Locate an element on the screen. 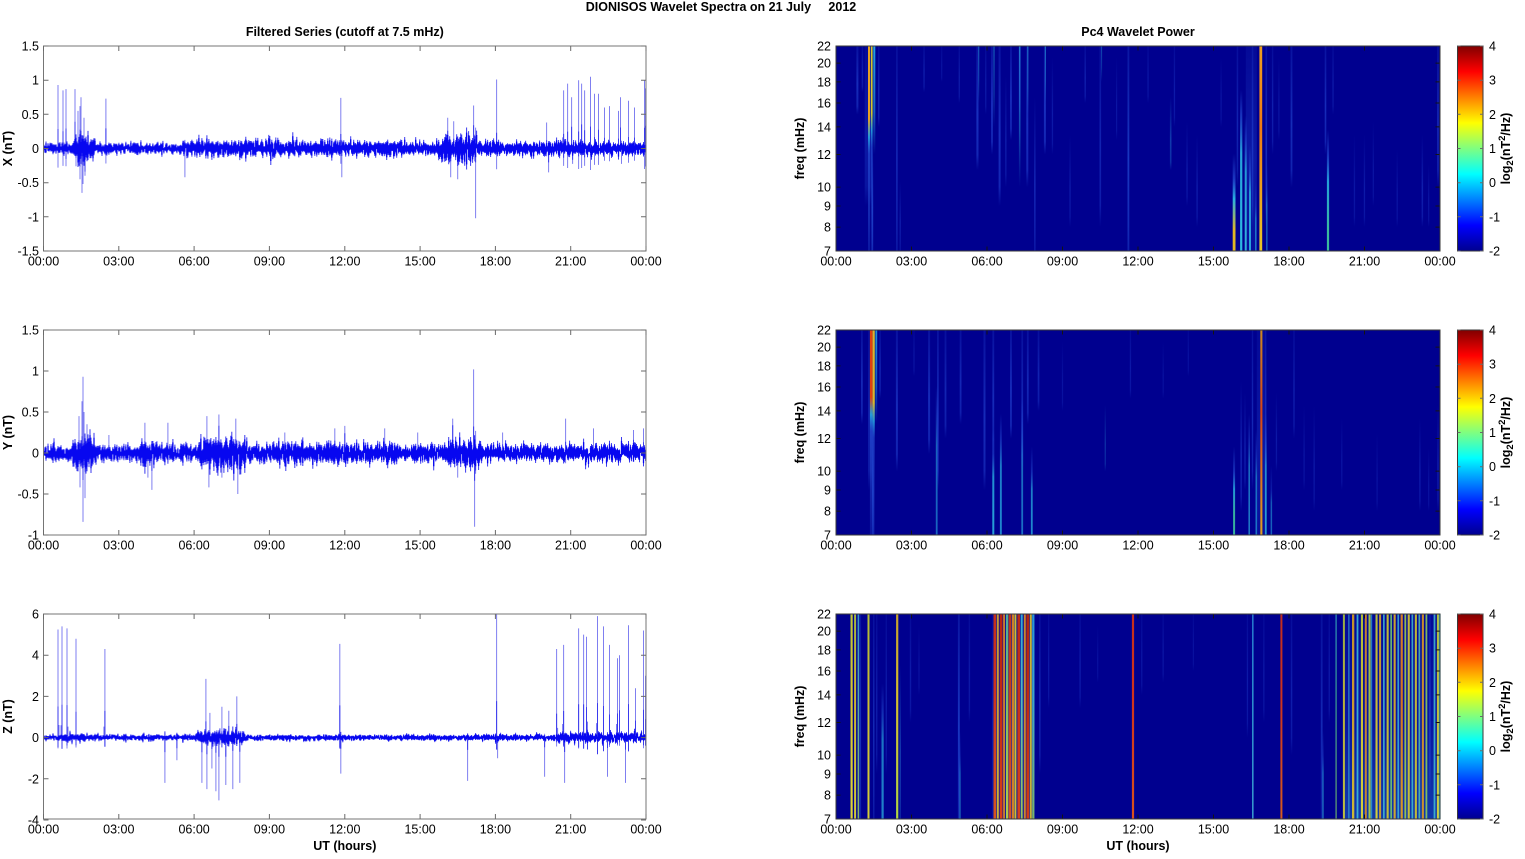 Image resolution: width=1525 pixels, height=859 pixels. svg-text:Filtered Series (cutoff at 7.5: Filtered Series (cutoff at 7.5 mHz) is located at coordinates (345, 32).